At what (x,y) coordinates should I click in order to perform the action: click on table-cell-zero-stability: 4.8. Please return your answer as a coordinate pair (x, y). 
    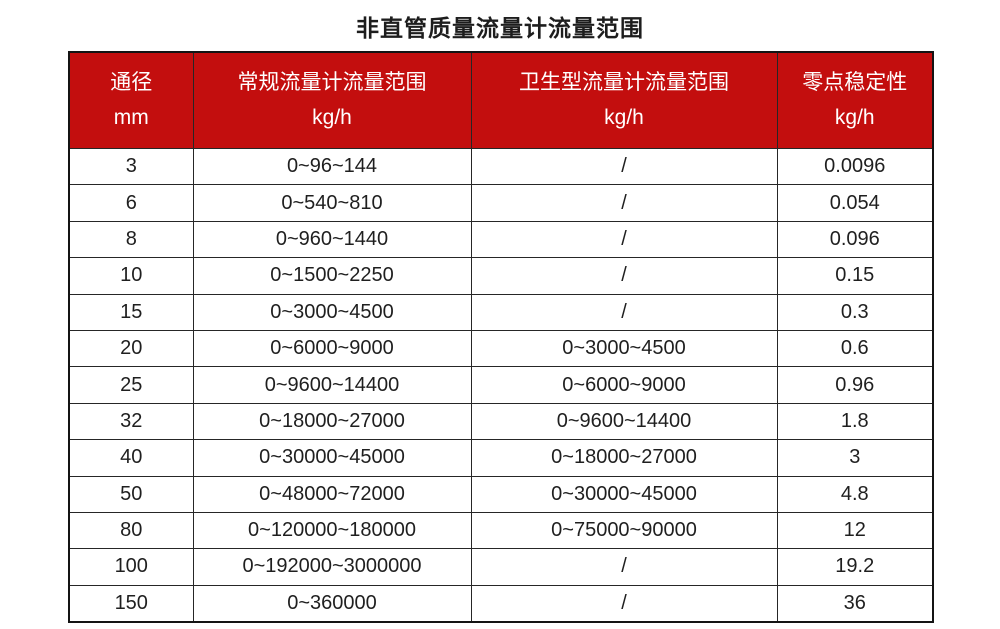
    Looking at the image, I should click on (855, 494).